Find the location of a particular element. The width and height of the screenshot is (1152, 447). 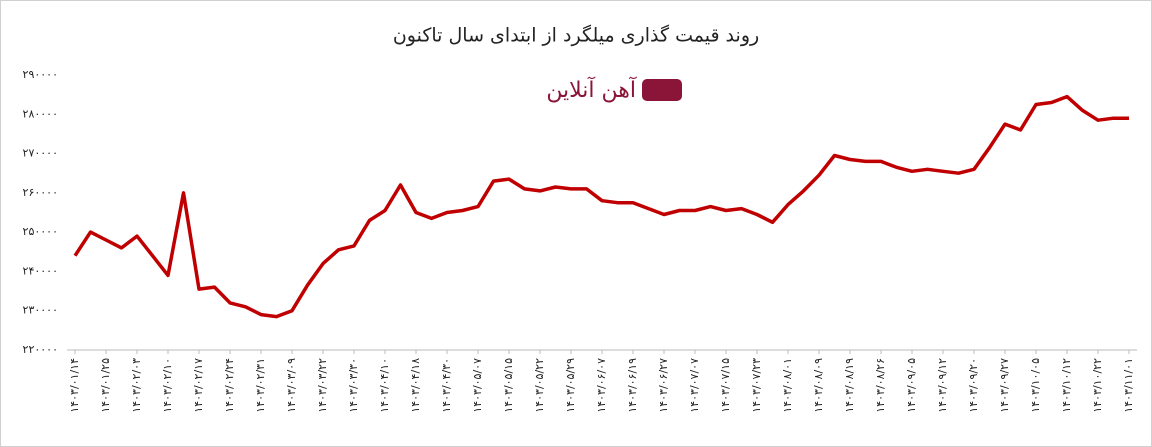

x-tick-label: ۱۴۰۳/۱۱/۰۱ is located at coordinates (1128, 385).